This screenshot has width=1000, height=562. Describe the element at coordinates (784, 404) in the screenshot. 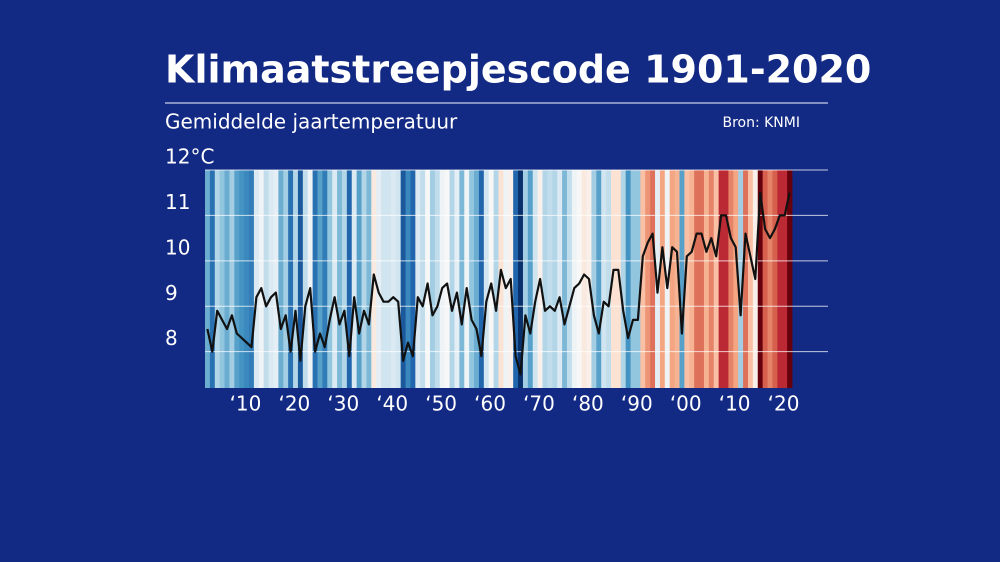

I see `x-tick-label: ‘20` at that location.